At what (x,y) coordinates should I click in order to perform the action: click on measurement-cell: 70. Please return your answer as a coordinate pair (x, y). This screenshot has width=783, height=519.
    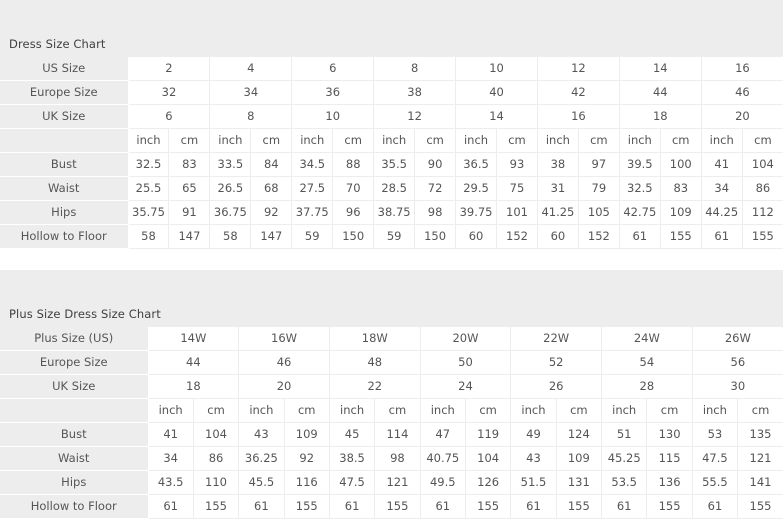
    Looking at the image, I should click on (353, 188).